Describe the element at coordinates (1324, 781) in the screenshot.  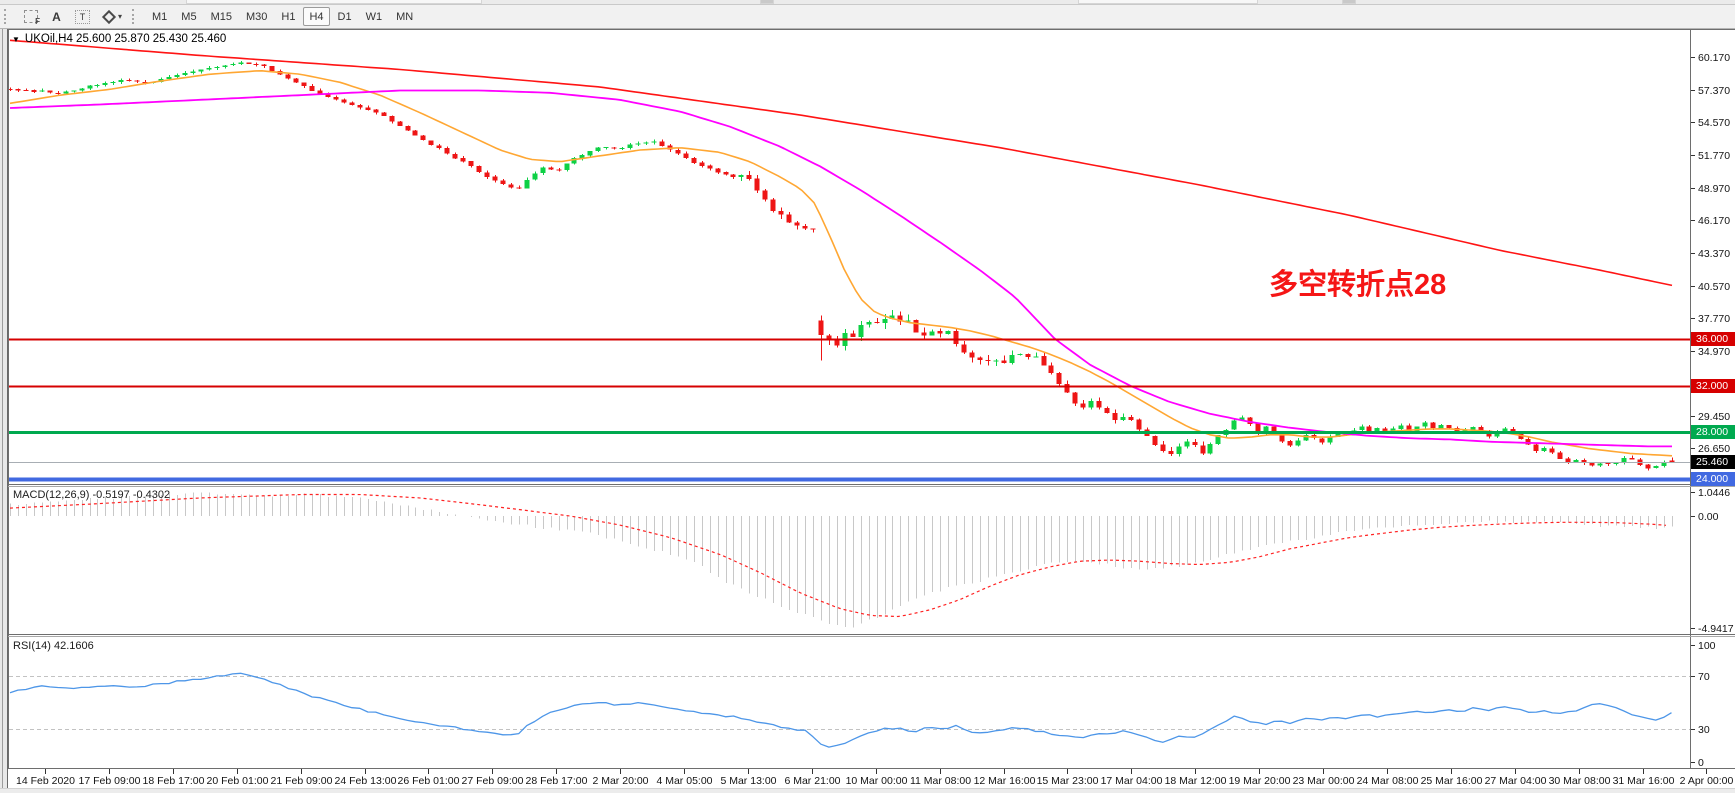
I see `time-axis-label: 23 Mar 00:00` at that location.